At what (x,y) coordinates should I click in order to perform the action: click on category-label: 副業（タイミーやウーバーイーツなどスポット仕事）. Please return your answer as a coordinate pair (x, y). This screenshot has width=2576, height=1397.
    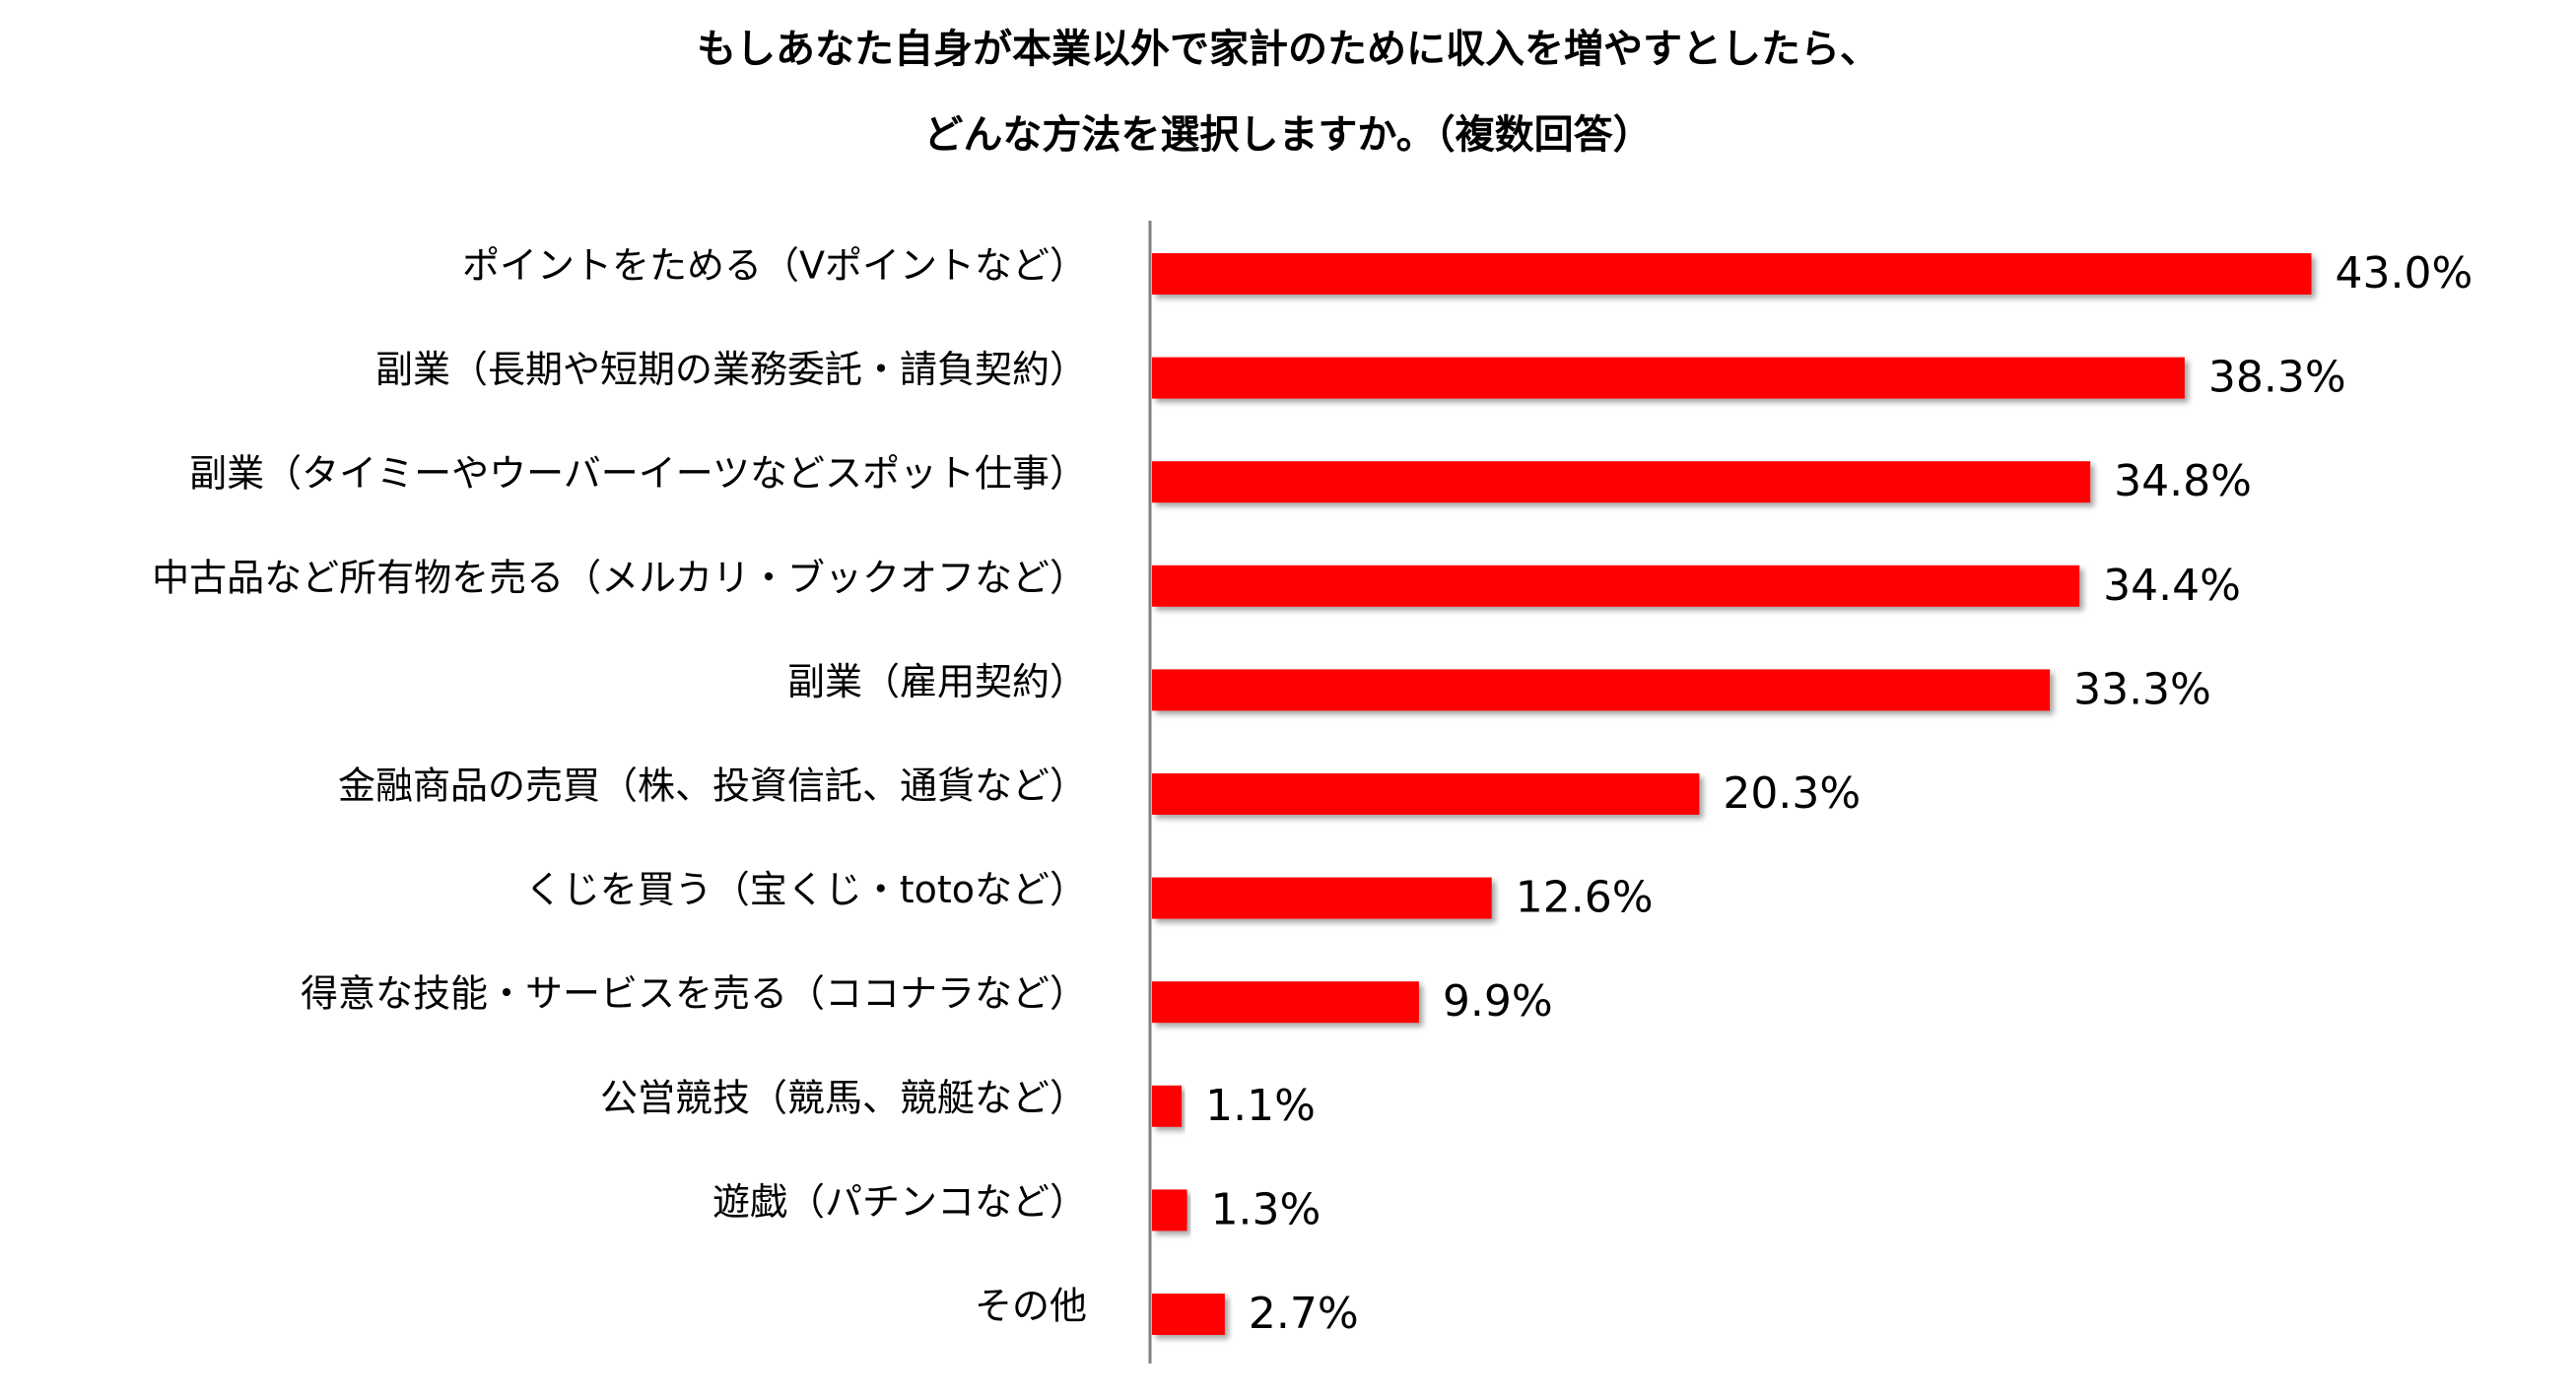
    Looking at the image, I should click on (638, 474).